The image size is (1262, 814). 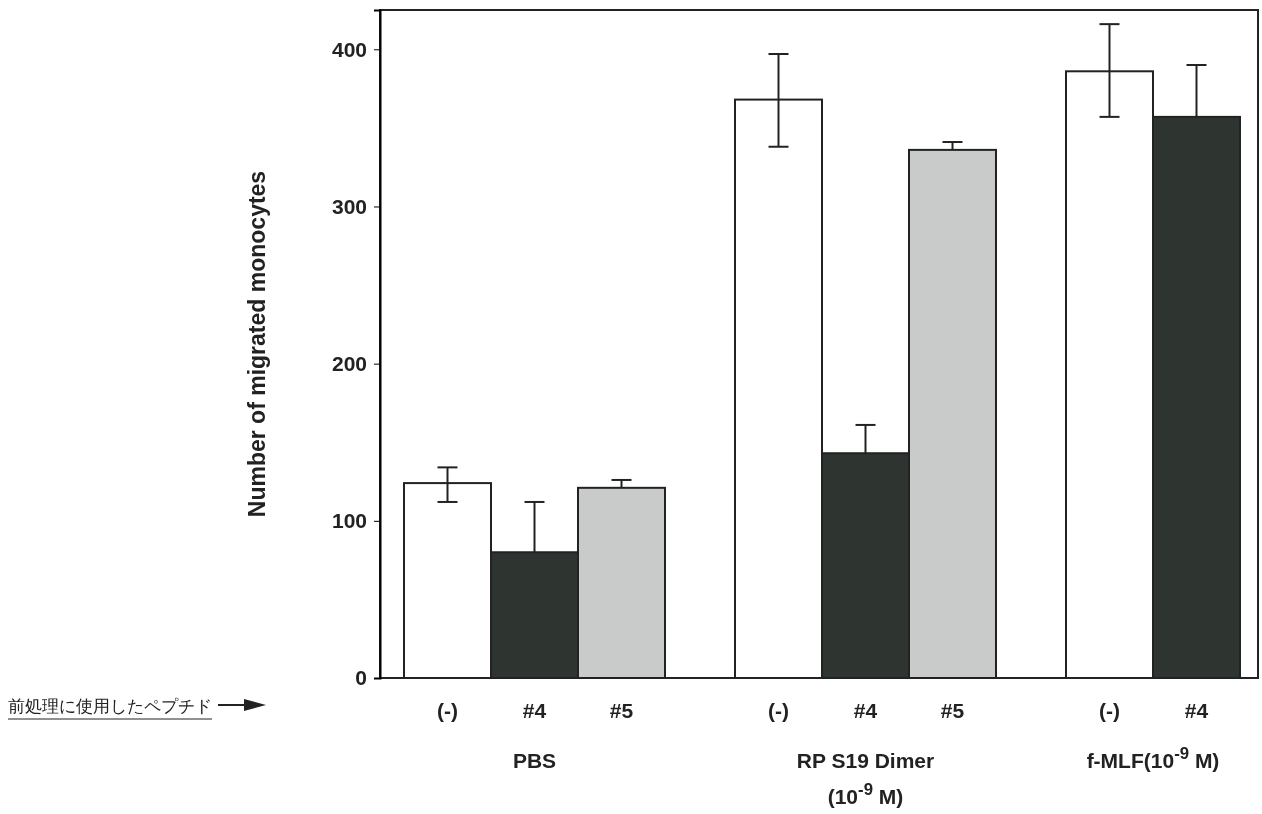 What do you see at coordinates (534, 760) in the screenshot?
I see `text: PBS` at bounding box center [534, 760].